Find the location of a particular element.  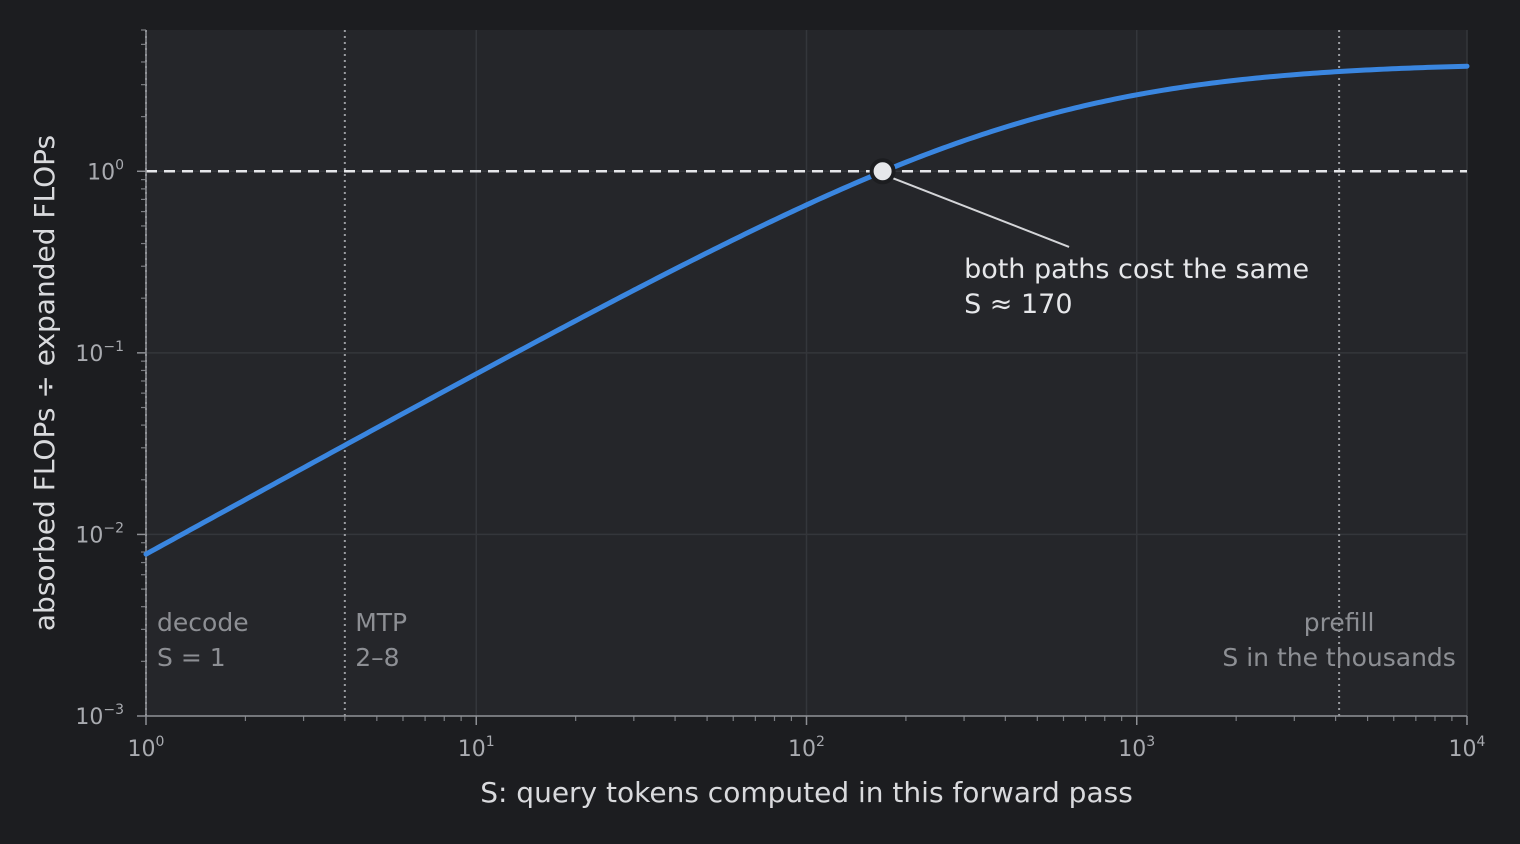

x-tick-label: 101 is located at coordinates (476, 748).